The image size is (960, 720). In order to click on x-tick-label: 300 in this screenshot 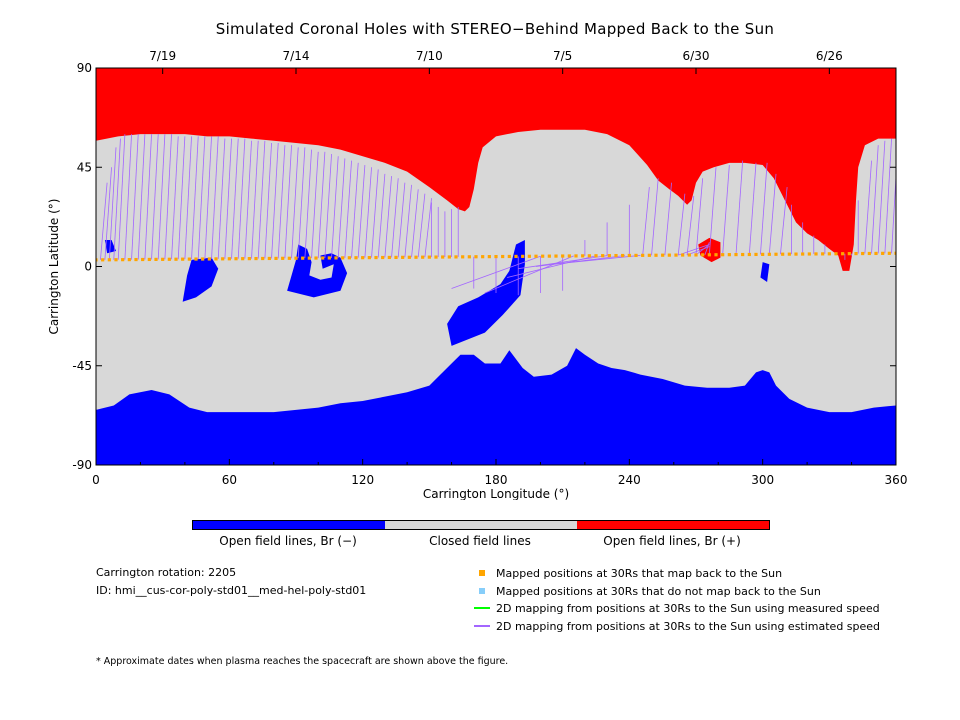, I will do `click(762, 480)`.